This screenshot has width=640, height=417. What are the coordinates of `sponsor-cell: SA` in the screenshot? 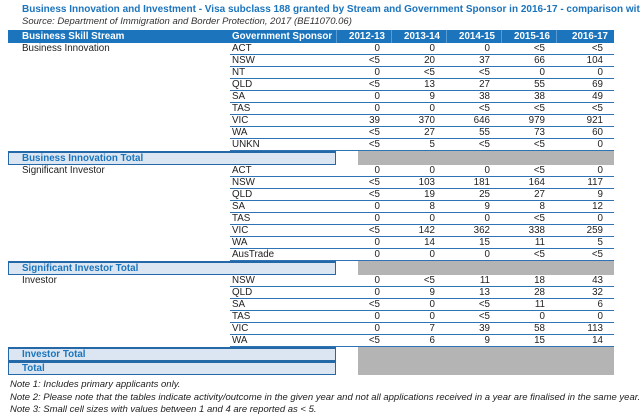 It's located at (283, 305).